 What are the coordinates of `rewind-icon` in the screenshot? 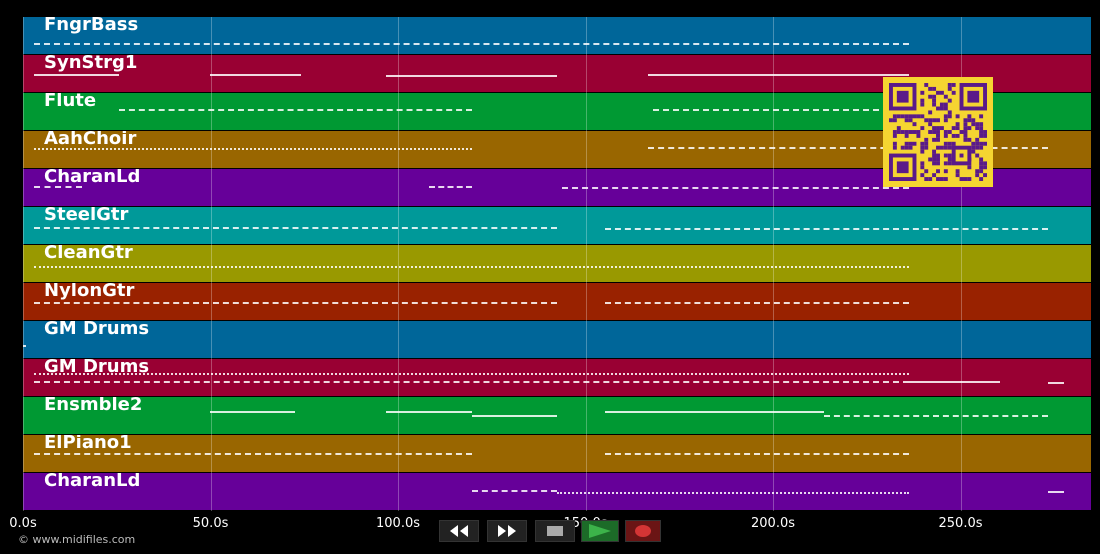 It's located at (459, 531).